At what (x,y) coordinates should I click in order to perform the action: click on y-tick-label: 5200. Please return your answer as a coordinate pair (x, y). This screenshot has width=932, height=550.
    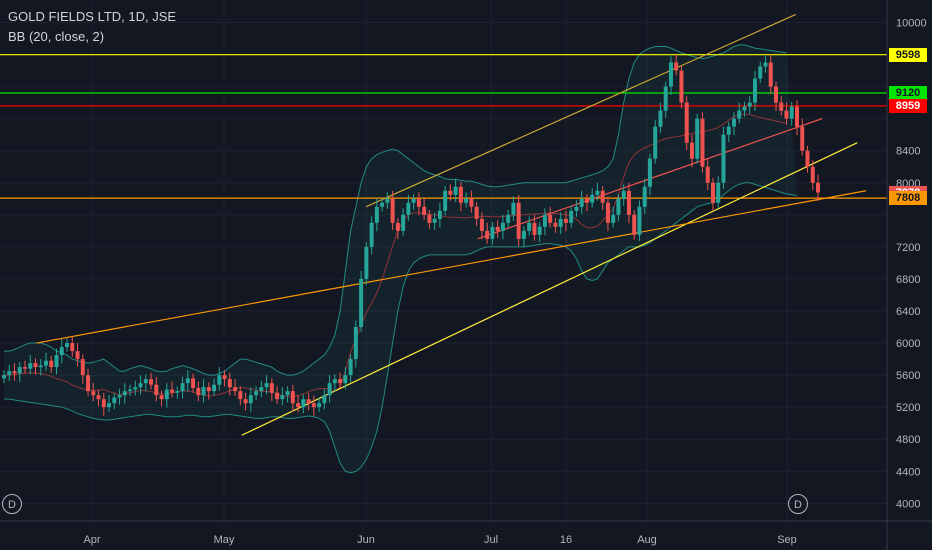
    Looking at the image, I should click on (908, 408).